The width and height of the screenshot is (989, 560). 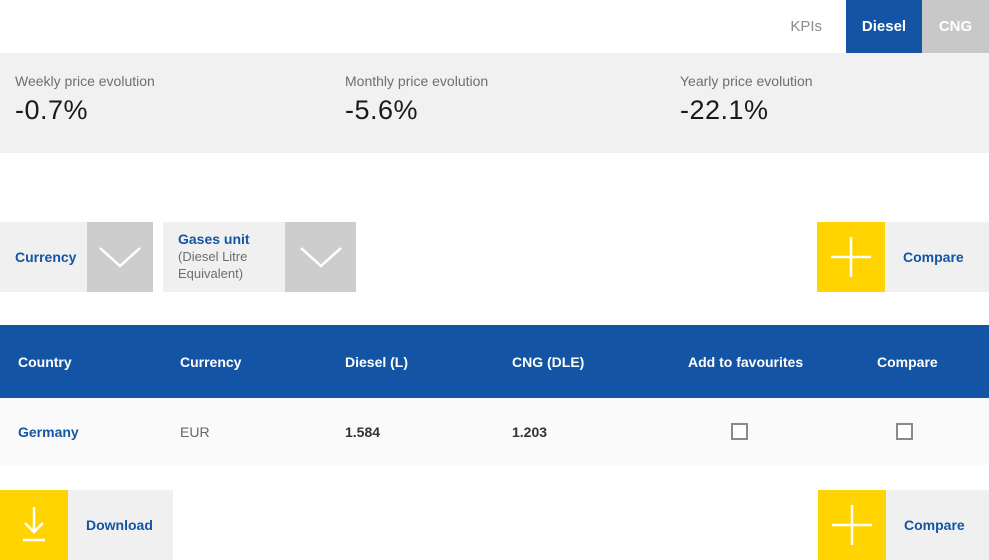 I want to click on download-button-icon-box, so click(x=34, y=525).